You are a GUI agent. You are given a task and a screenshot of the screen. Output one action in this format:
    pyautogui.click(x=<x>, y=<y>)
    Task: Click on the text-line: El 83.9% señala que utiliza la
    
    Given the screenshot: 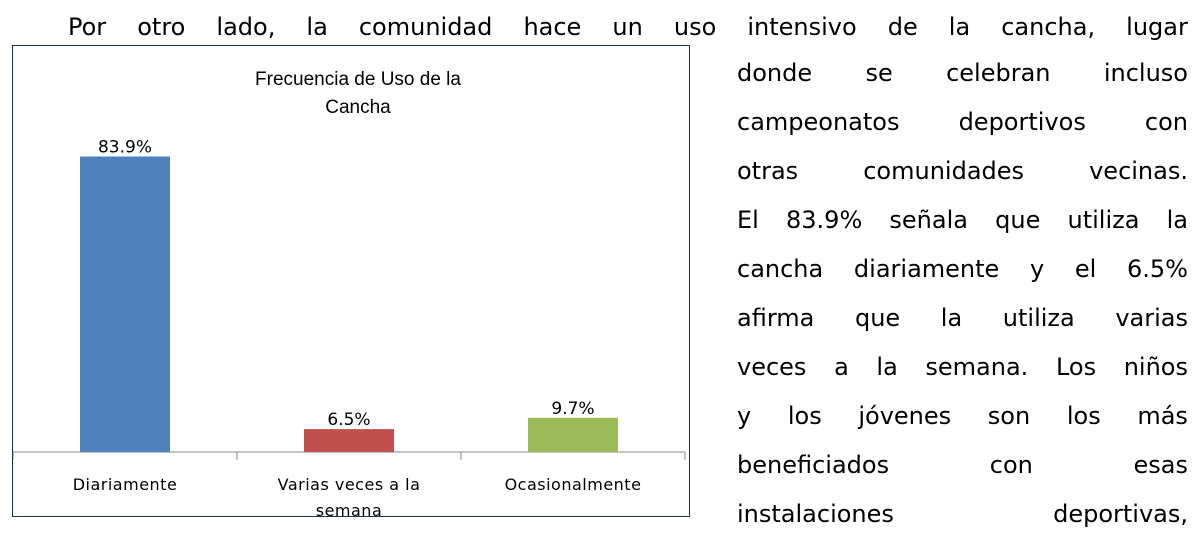 What is the action you would take?
    pyautogui.click(x=962, y=220)
    